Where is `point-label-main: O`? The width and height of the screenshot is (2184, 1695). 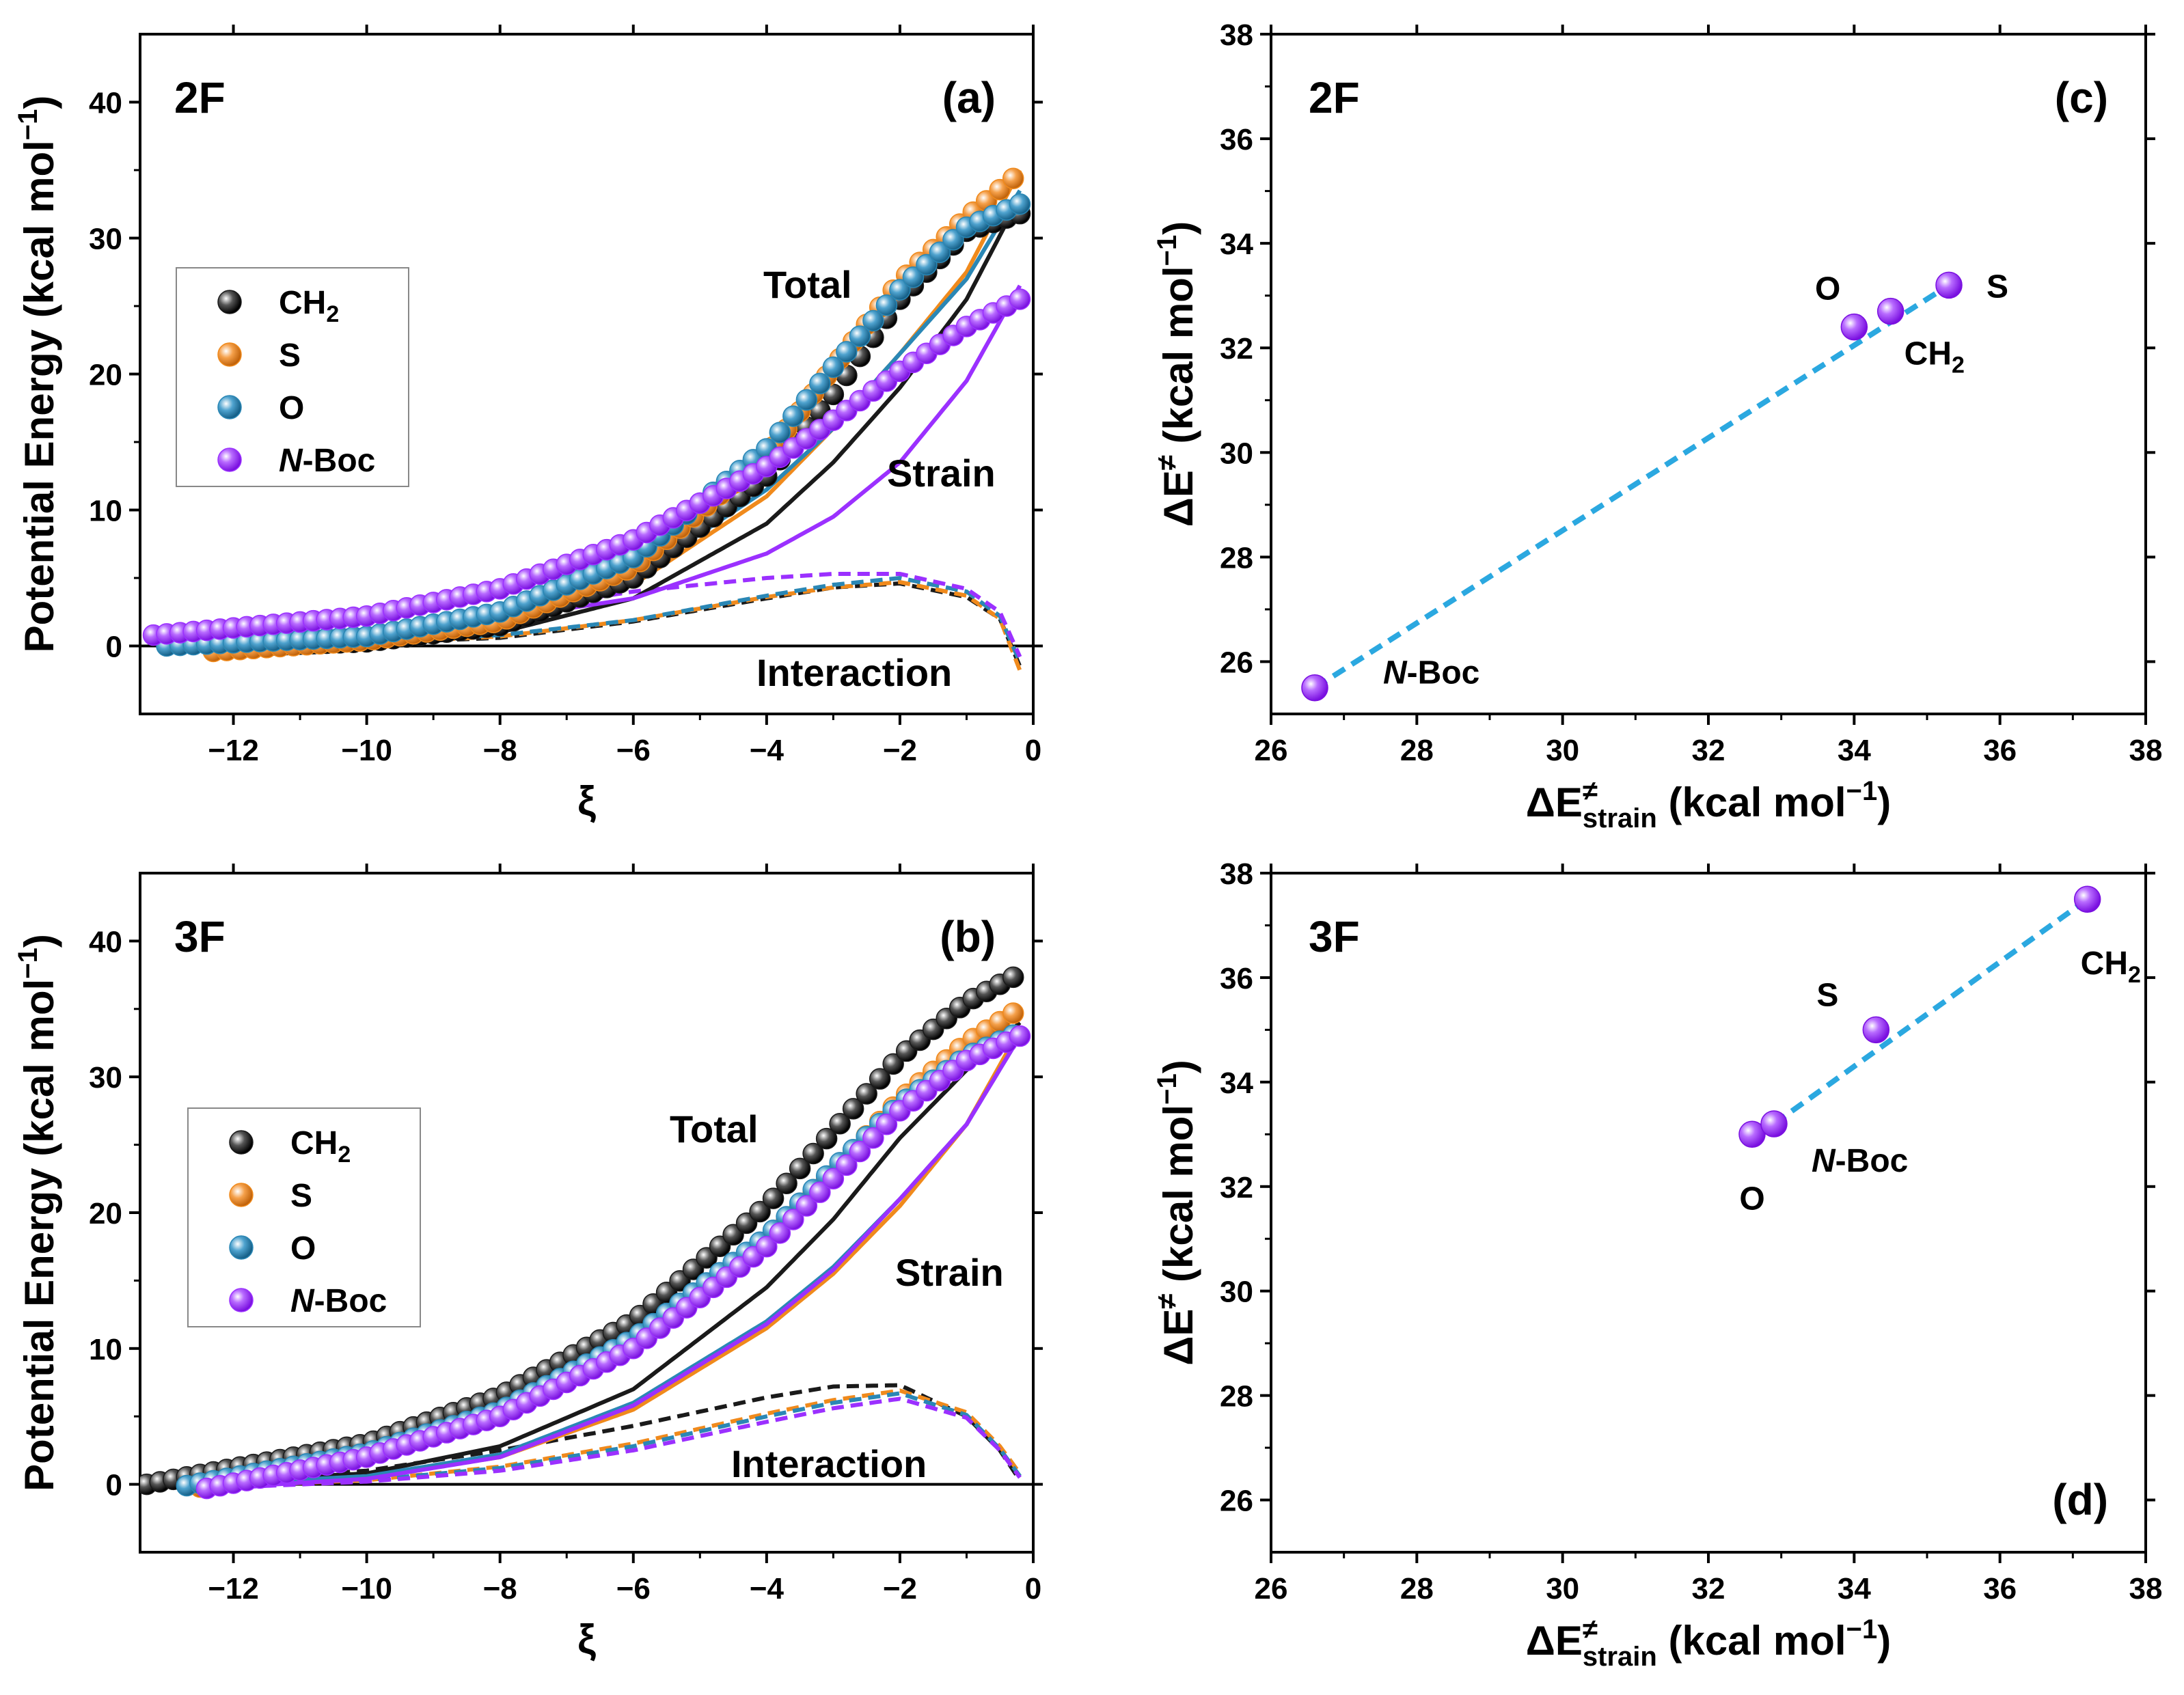
point-label-main: O is located at coordinates (1827, 289).